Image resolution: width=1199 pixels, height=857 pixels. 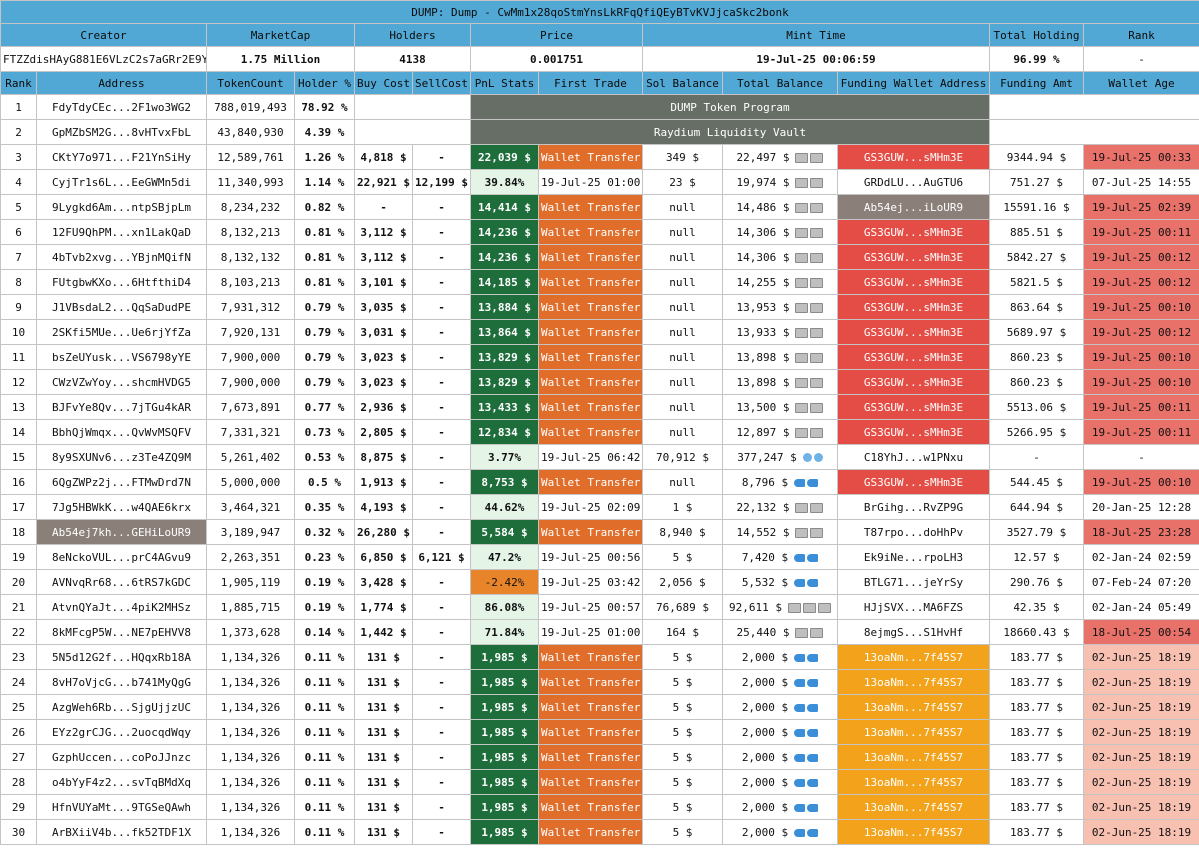 What do you see at coordinates (763, 232) in the screenshot?
I see `total-balance-value: 14,306 $` at bounding box center [763, 232].